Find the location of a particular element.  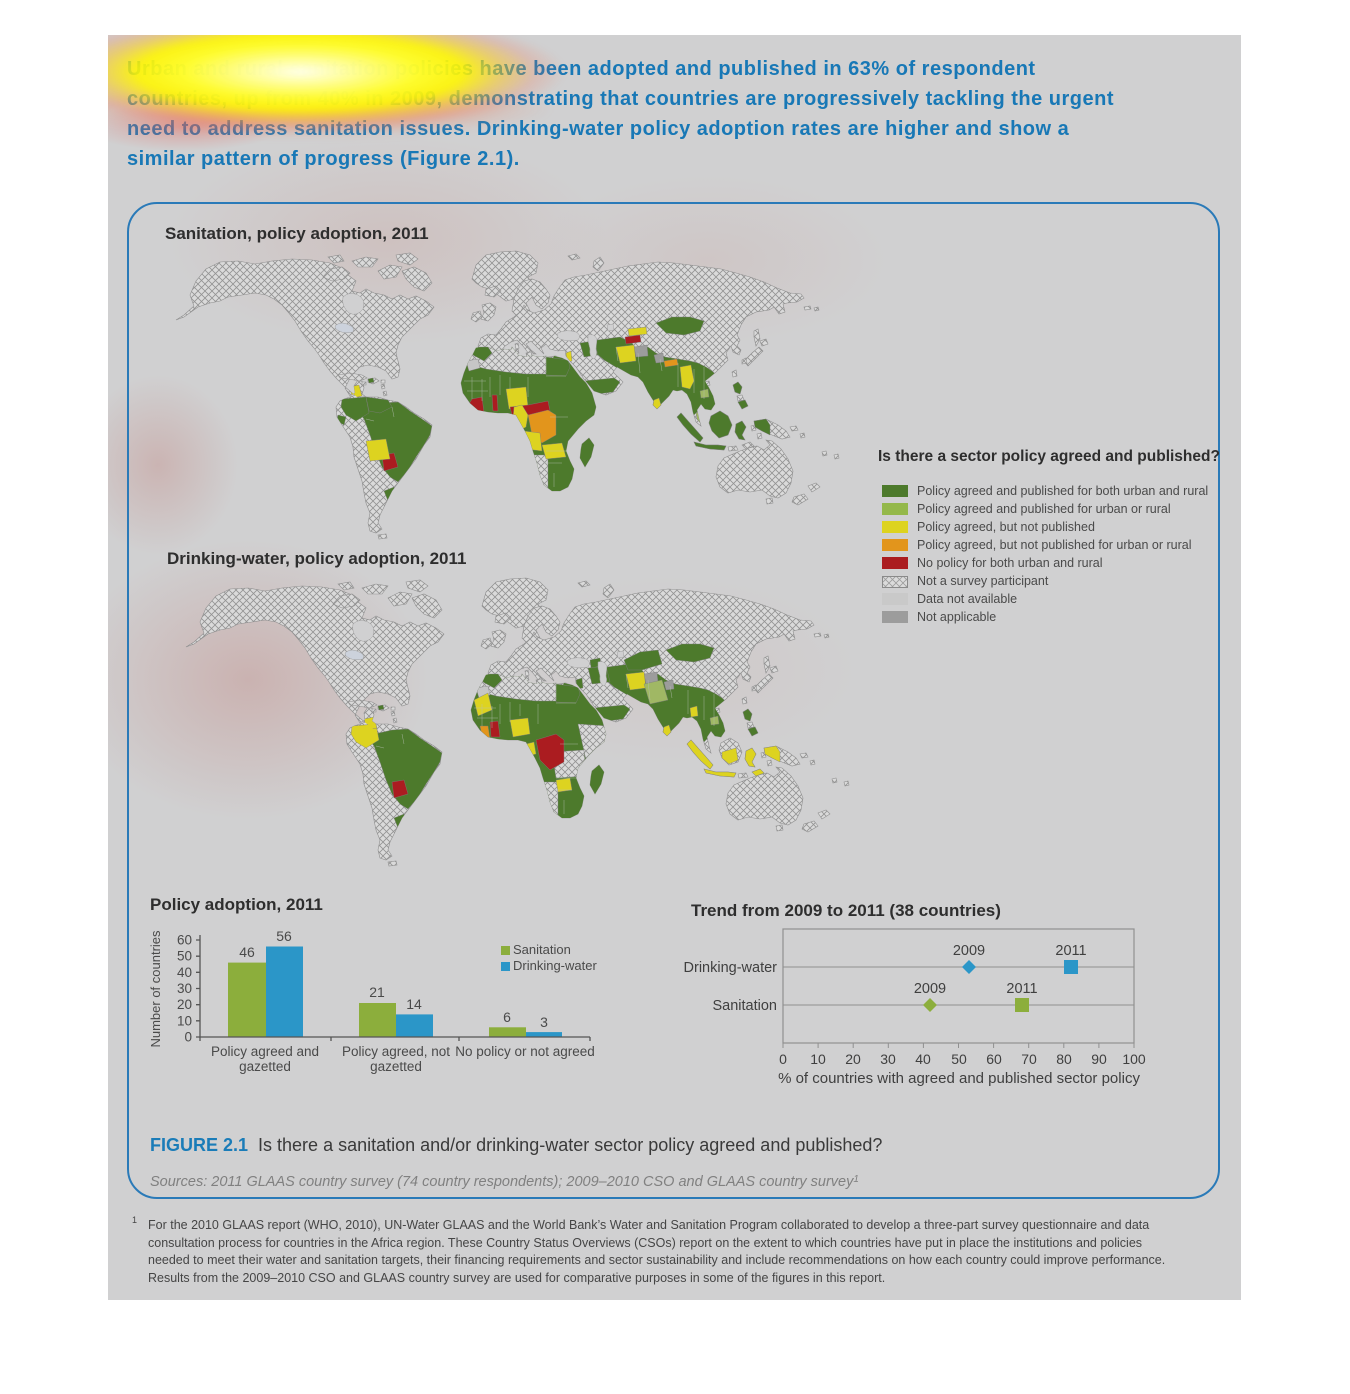

svg-text: 21 is located at coordinates (377, 992).